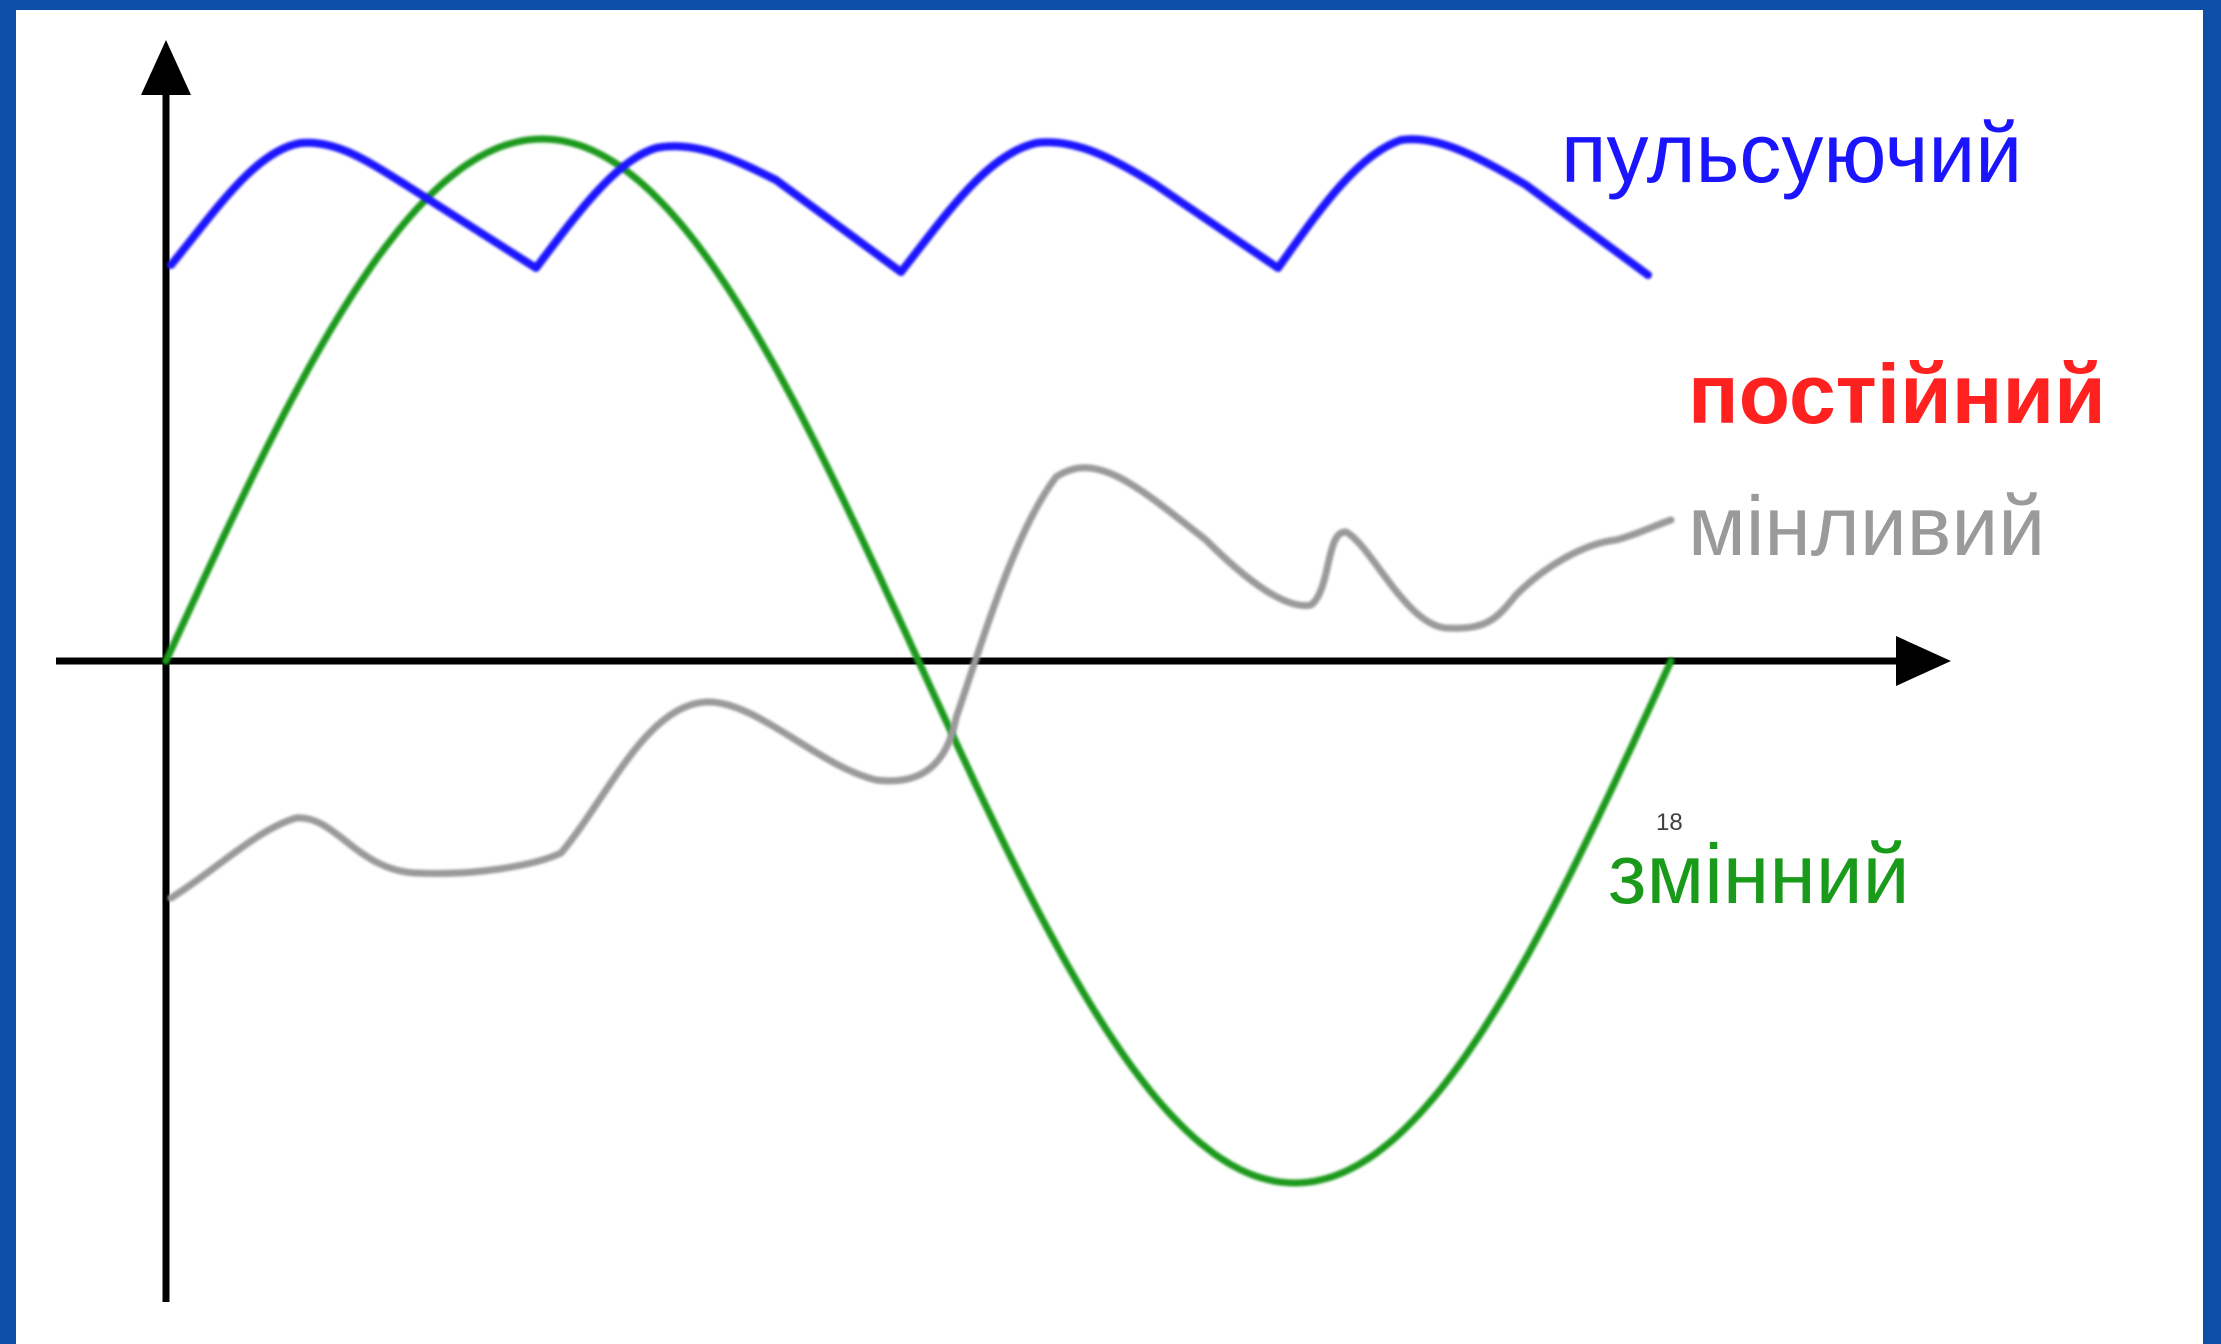 Image resolution: width=2221 pixels, height=1344 pixels. What do you see at coordinates (1791, 153) in the screenshot?
I see `pulsating-label: пульсуючий` at bounding box center [1791, 153].